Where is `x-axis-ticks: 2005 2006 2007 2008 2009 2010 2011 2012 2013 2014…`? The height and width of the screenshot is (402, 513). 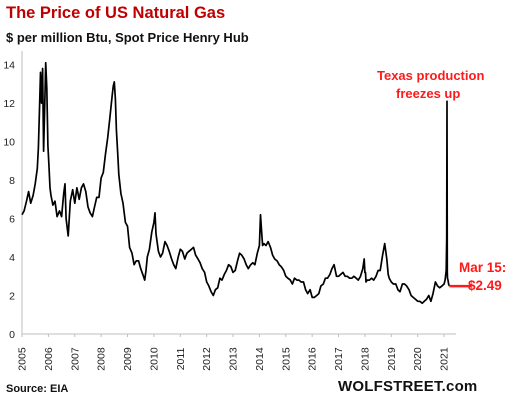
x-axis-ticks: 2005 2006 2007 2008 2009 2010 2011 2012 2013 2014… is located at coordinates (234, 352).